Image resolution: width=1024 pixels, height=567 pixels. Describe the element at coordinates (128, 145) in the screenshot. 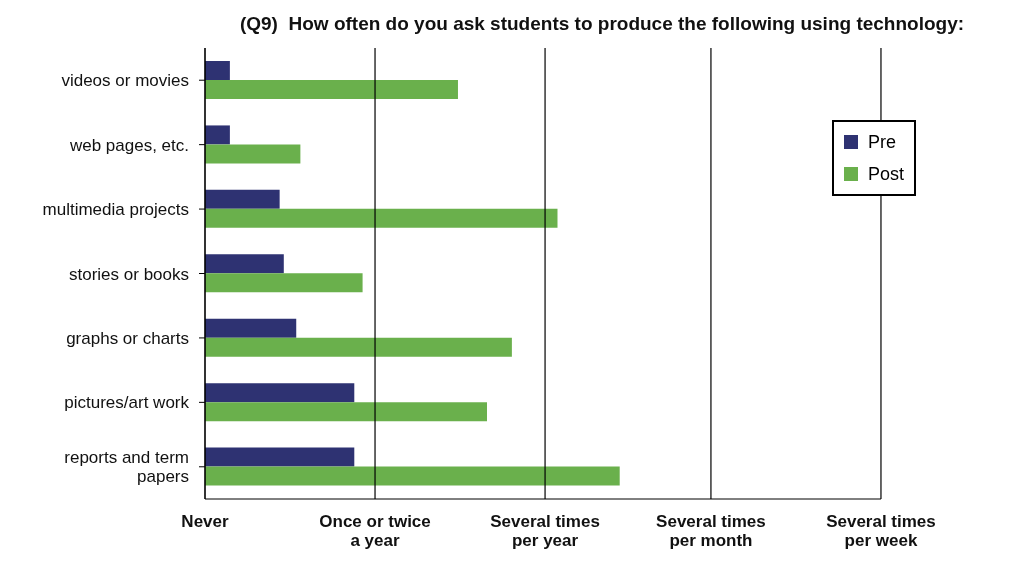

I see `y-tick-label: web pages, etc.` at that location.